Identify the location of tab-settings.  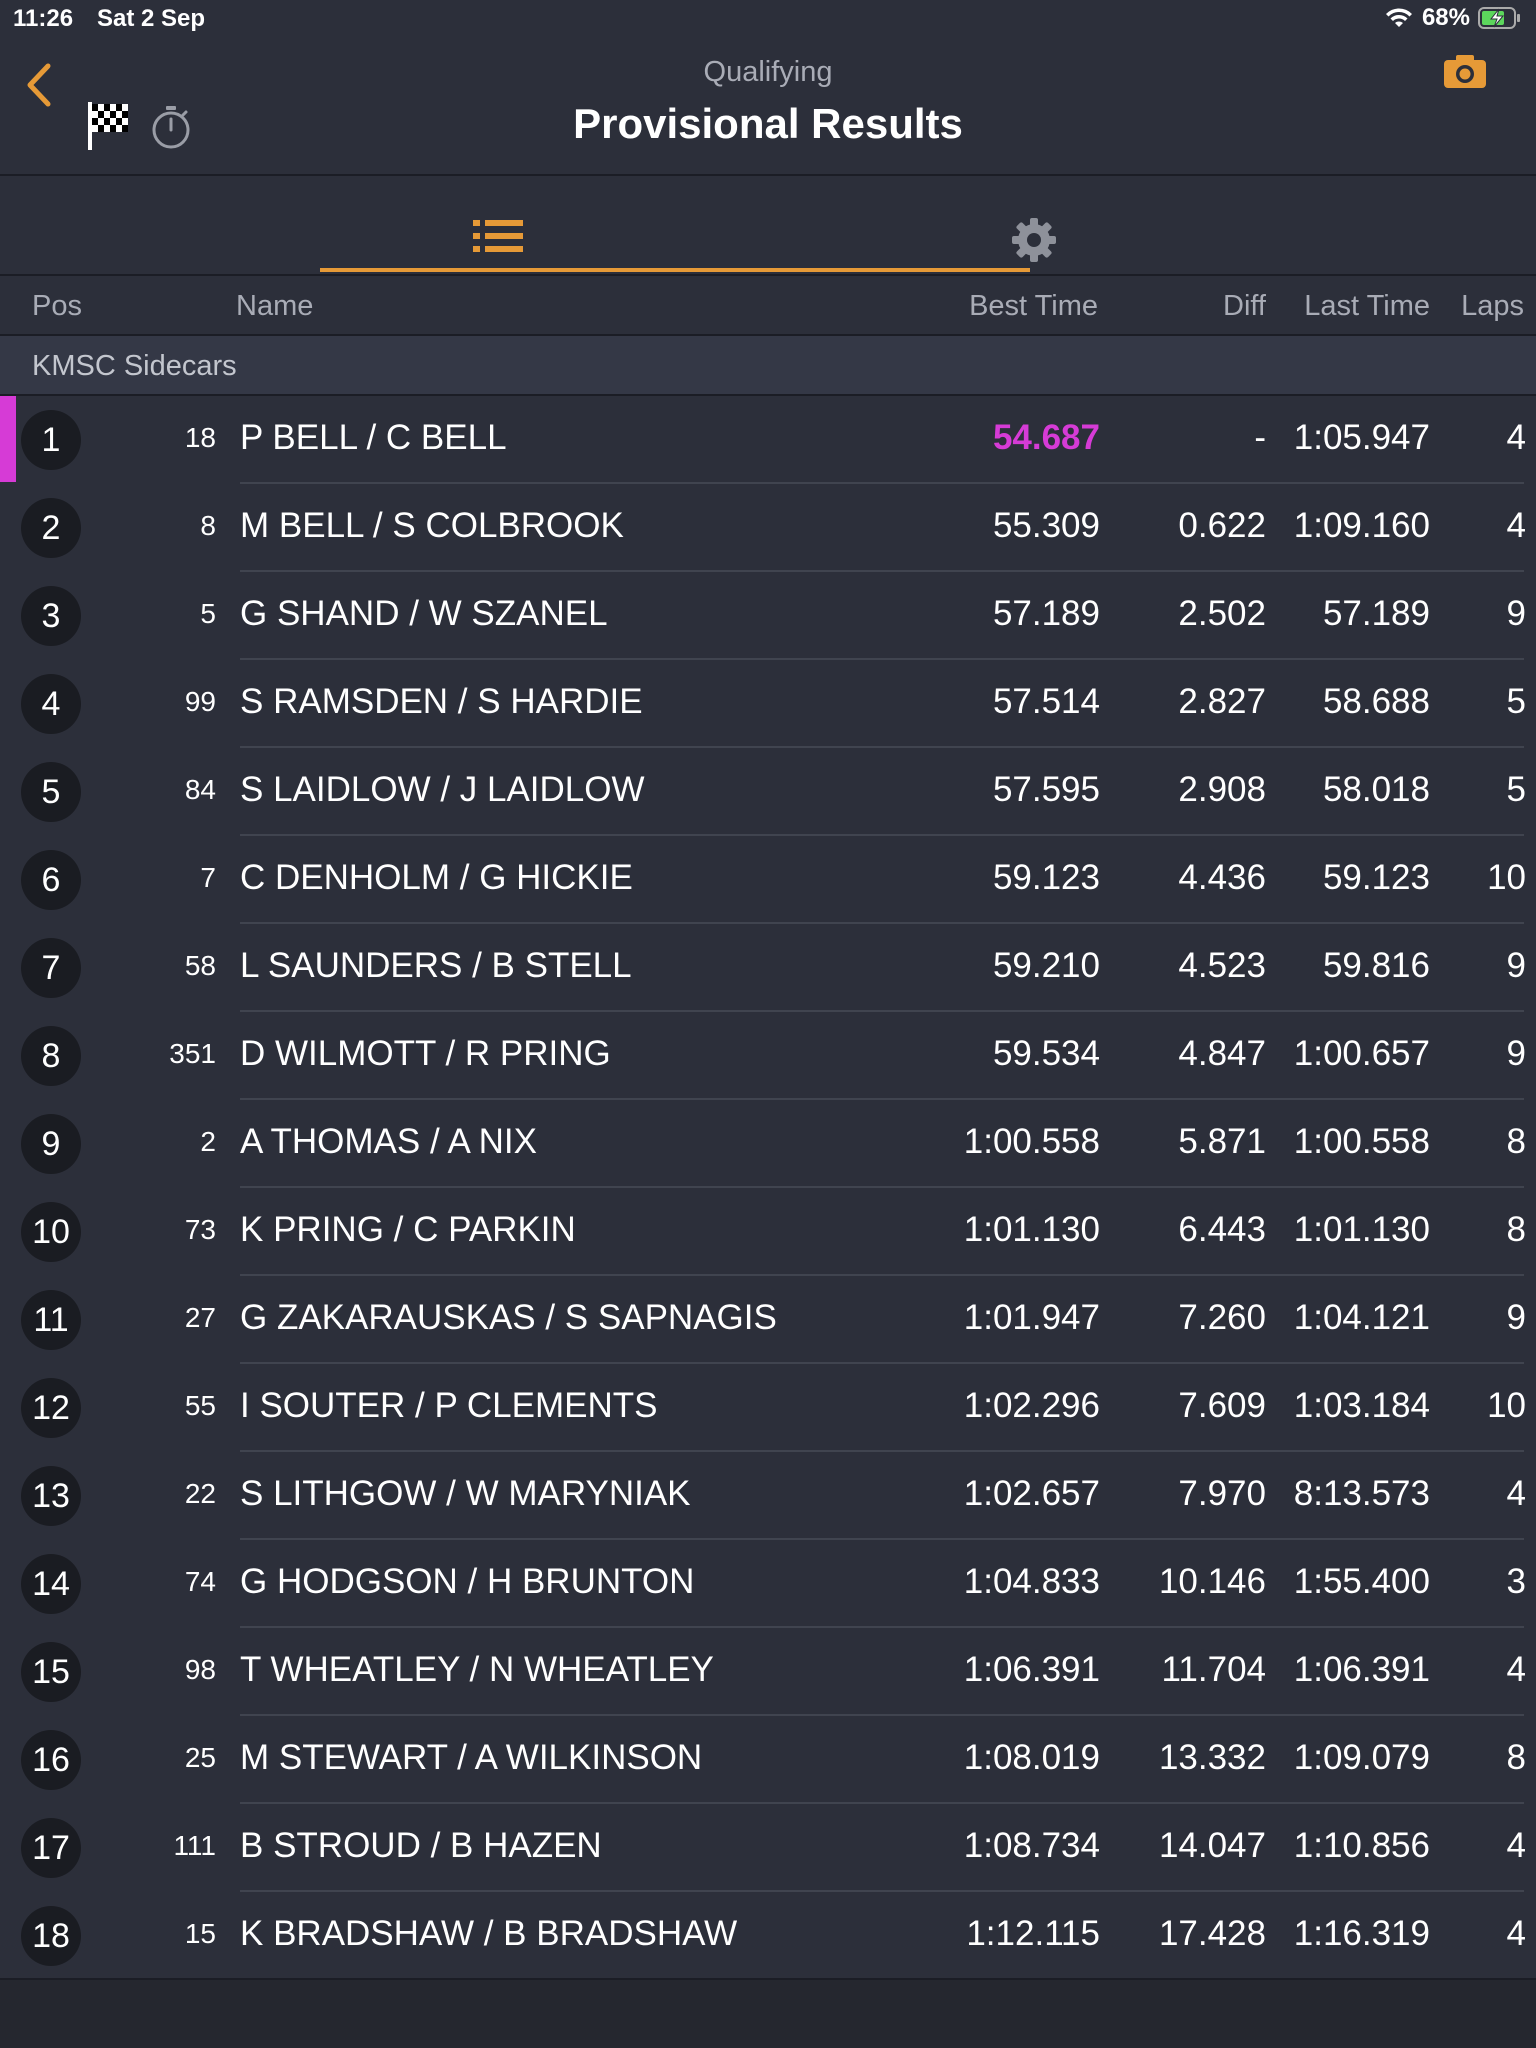
(1034, 242).